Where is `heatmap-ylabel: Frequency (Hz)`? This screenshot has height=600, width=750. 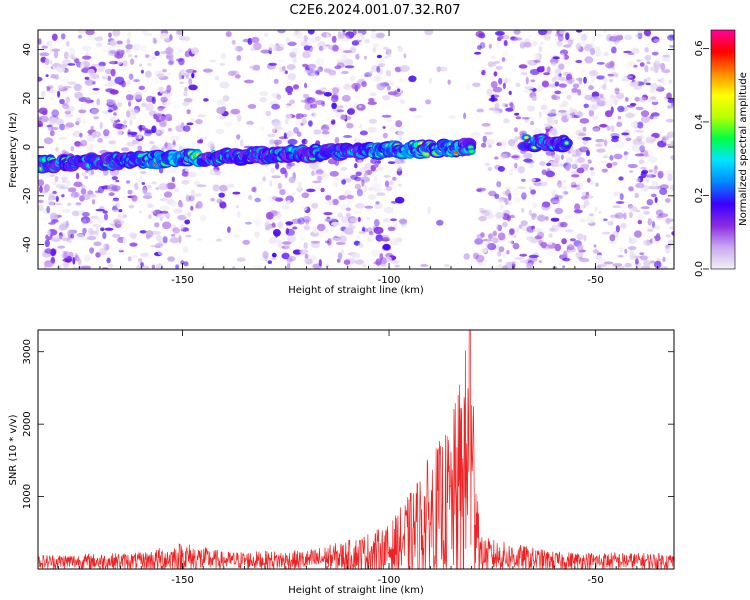
heatmap-ylabel: Frequency (Hz) is located at coordinates (13, 150).